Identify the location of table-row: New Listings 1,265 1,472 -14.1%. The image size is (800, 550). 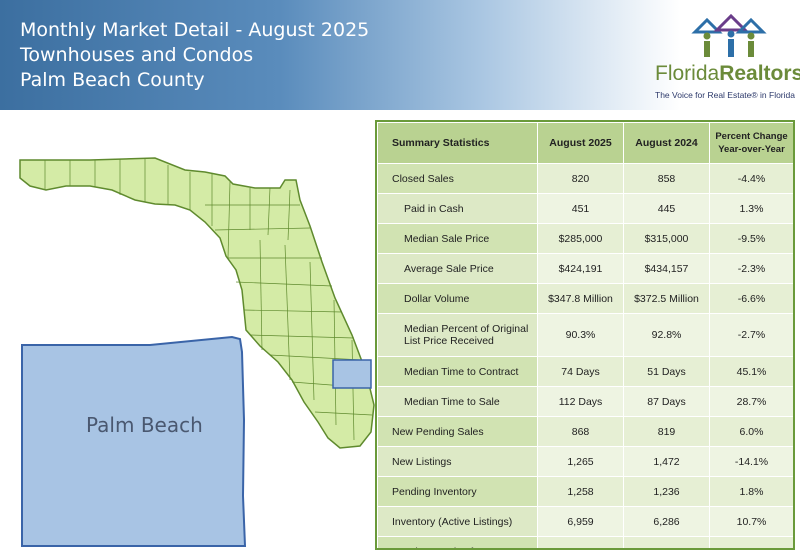
(585, 461).